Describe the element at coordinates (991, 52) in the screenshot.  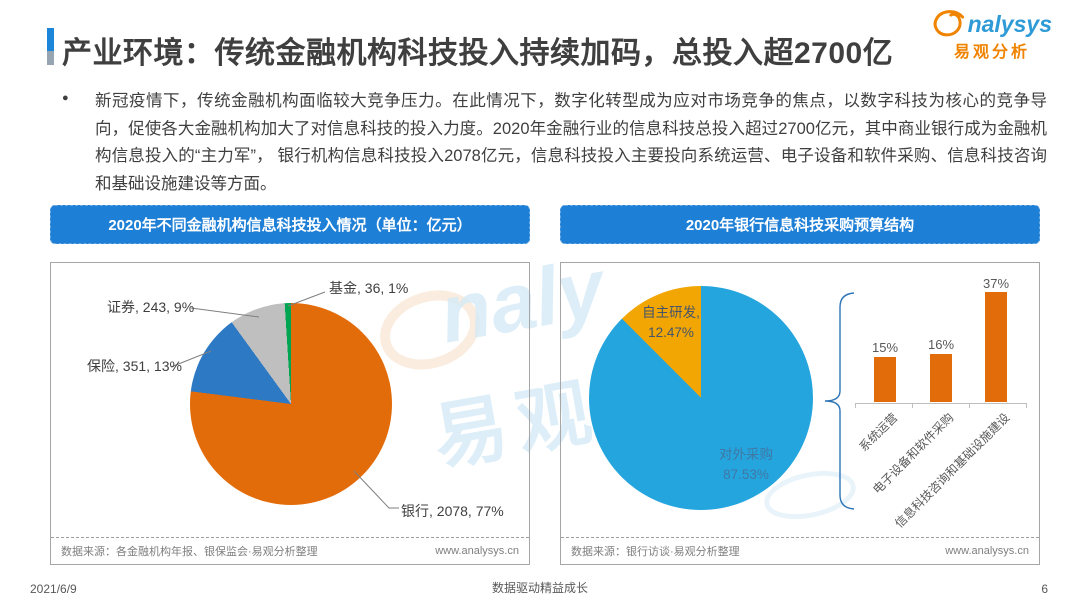
I see `analysys-logo-cn: 易观分析` at that location.